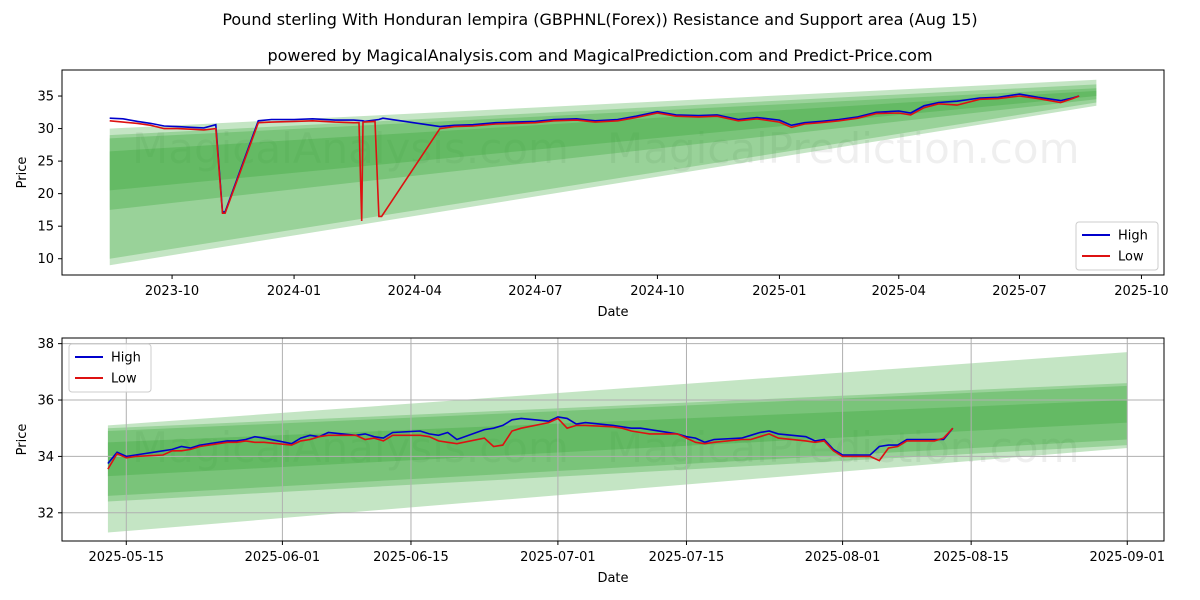 This screenshot has height=600, width=1200. Describe the element at coordinates (415, 291) in the screenshot. I see `x-tick-label: 2024-04` at that location.